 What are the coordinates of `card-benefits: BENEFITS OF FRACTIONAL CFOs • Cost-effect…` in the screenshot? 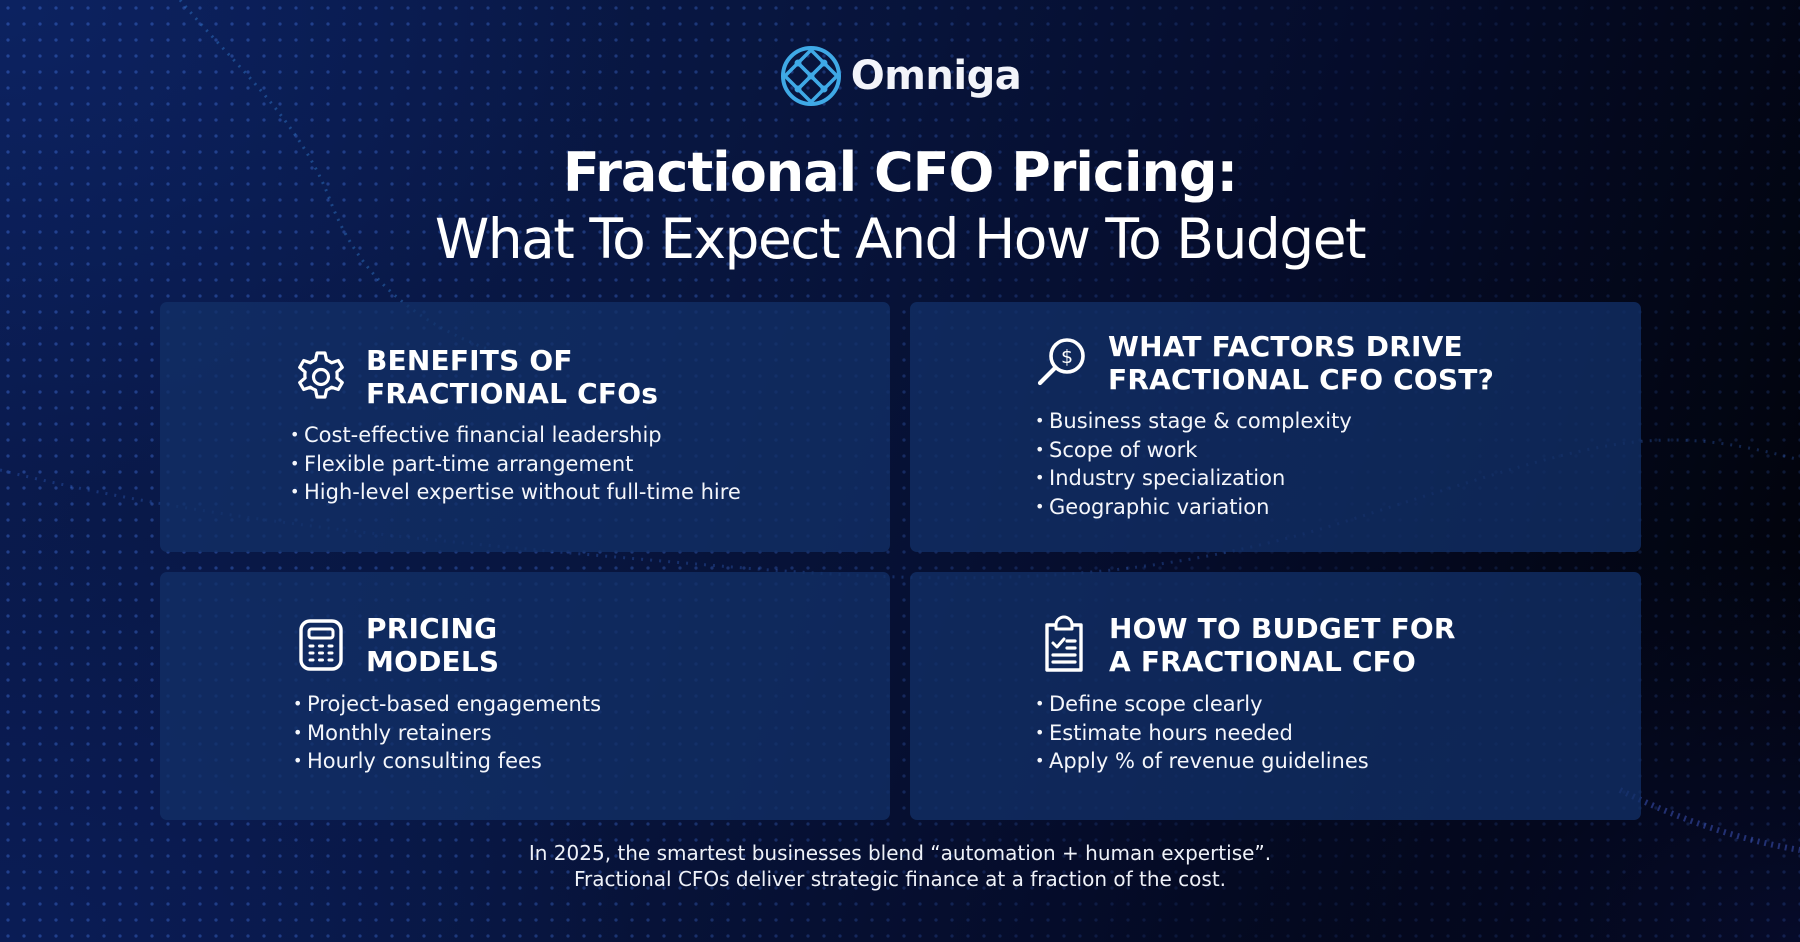 It's located at (525, 427).